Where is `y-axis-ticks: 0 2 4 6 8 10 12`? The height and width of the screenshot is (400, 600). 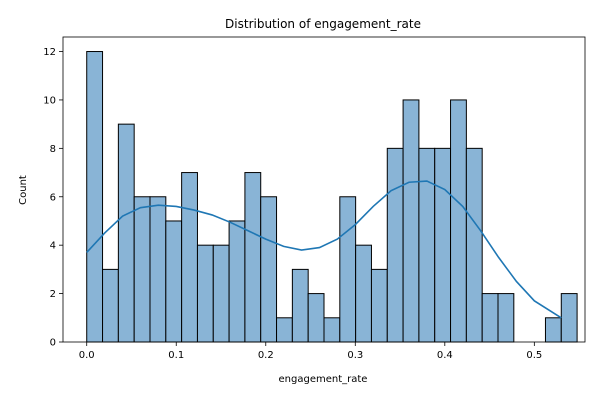 y-axis-ticks: 0 2 4 6 8 10 12 is located at coordinates (53, 198).